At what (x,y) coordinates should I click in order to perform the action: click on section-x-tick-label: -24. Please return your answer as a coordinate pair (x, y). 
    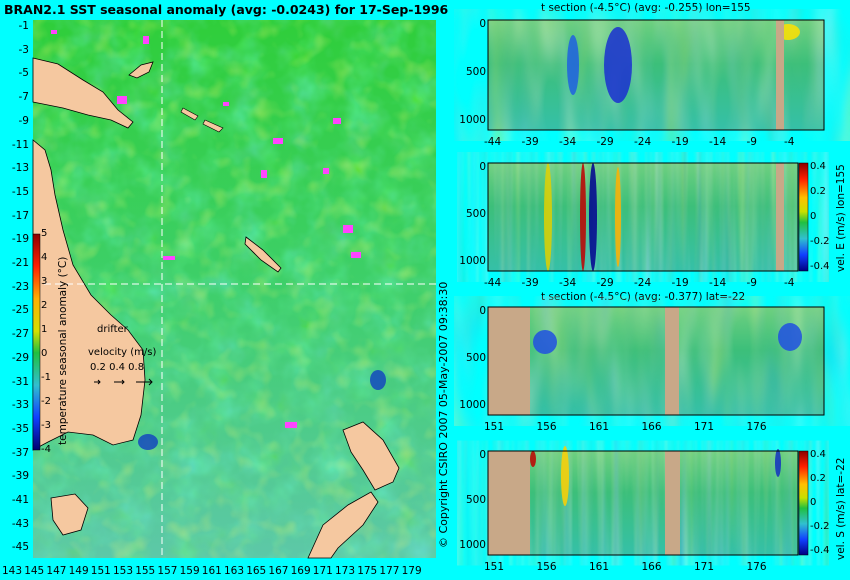
    Looking at the image, I should click on (643, 142).